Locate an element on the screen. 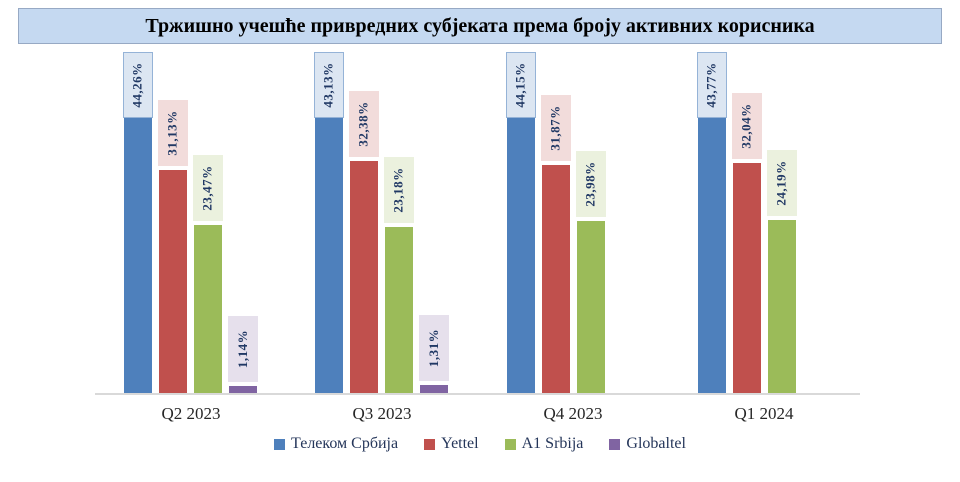 Image resolution: width=960 pixels, height=482 pixels. bar-value-text: 44,15% is located at coordinates (520, 85).